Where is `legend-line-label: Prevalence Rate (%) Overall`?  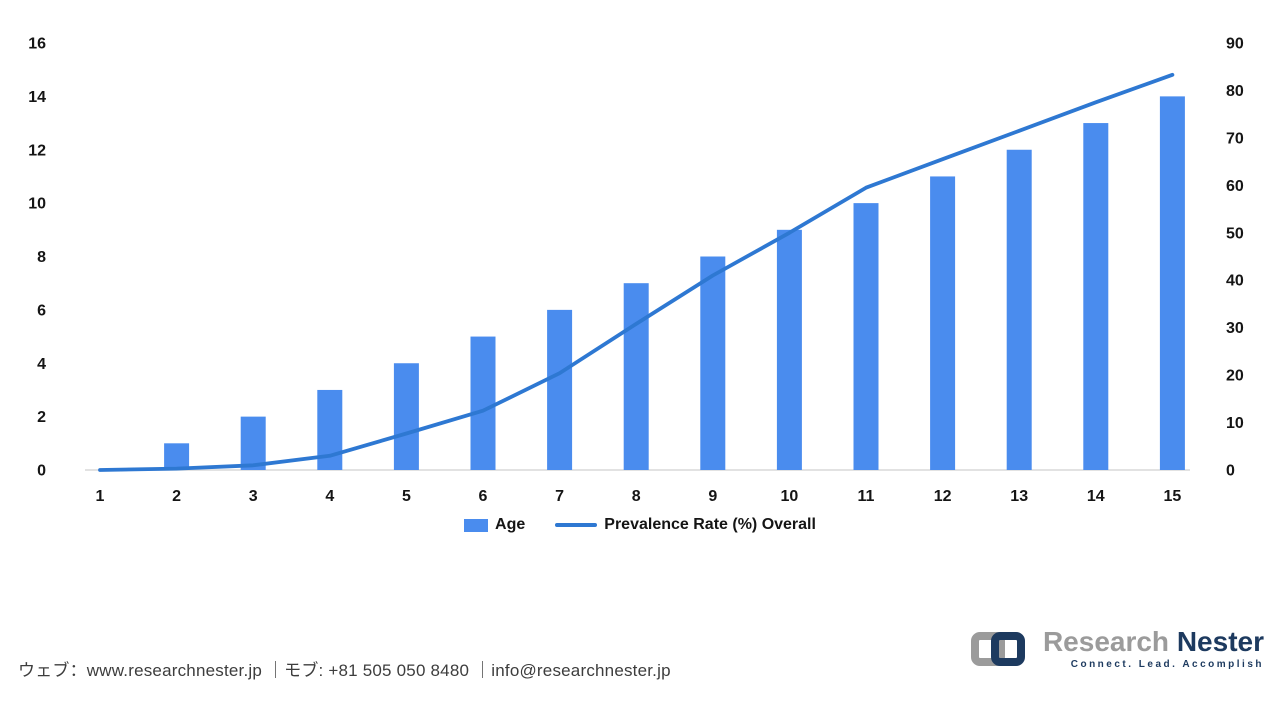
legend-line-label: Prevalence Rate (%) Overall is located at coordinates (710, 524).